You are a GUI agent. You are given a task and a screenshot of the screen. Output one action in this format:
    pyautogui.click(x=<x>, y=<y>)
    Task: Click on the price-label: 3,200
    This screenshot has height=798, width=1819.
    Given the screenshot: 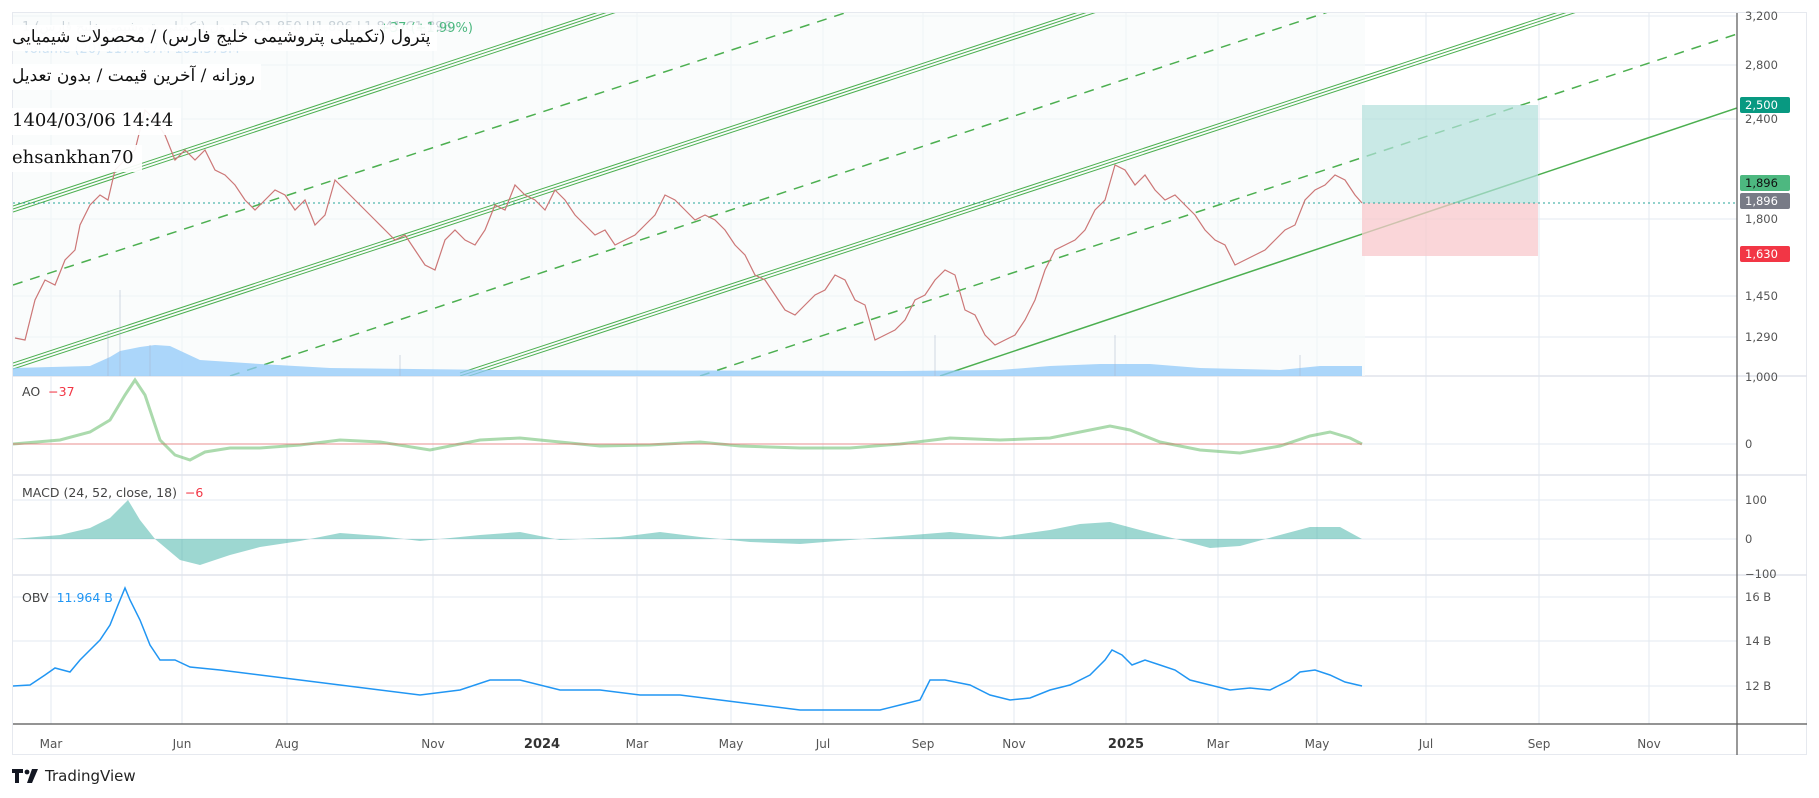 What is the action you would take?
    pyautogui.click(x=1761, y=16)
    